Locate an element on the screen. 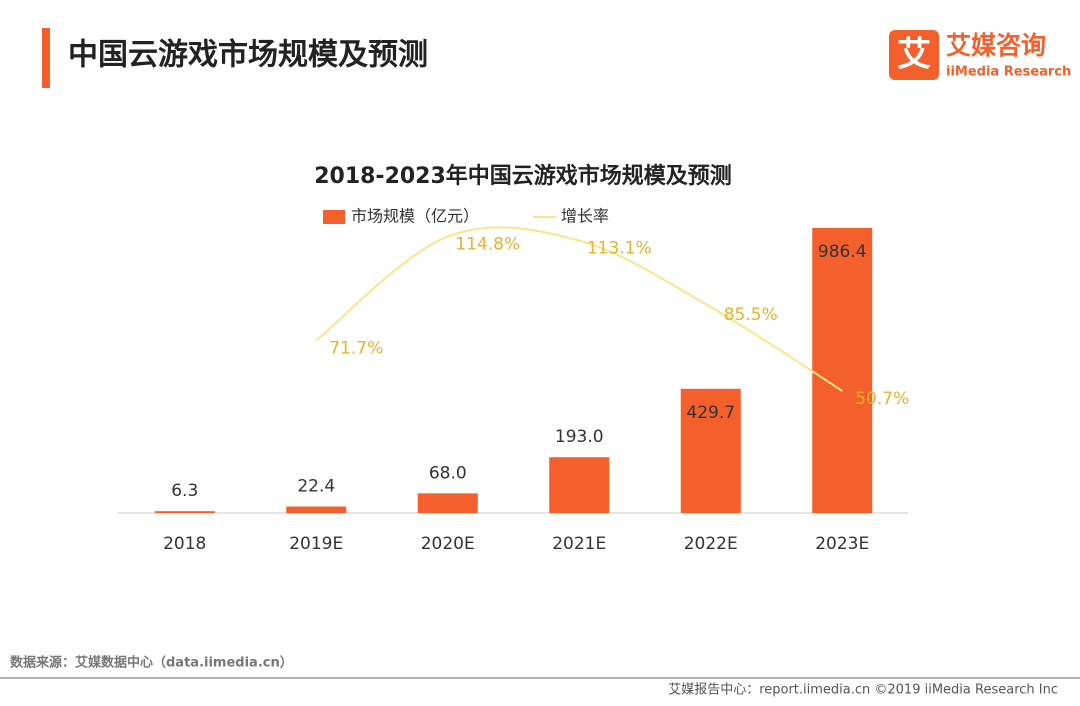  x-tick-label: 2018 is located at coordinates (184, 544).